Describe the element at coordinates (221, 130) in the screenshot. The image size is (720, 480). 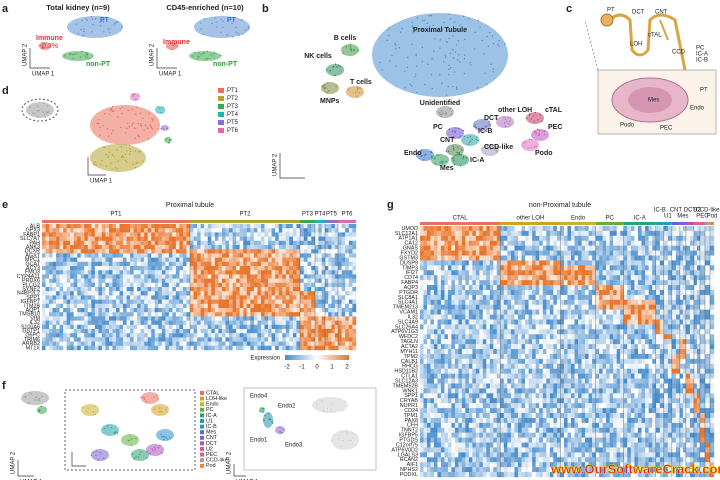
I see `legend-swatch` at that location.